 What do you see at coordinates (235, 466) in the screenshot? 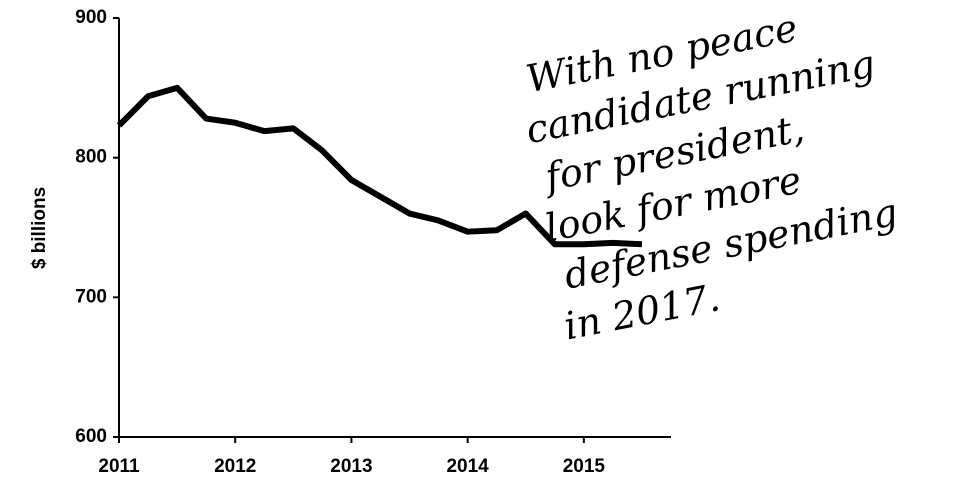
I see `x-tick-label: 2012` at bounding box center [235, 466].